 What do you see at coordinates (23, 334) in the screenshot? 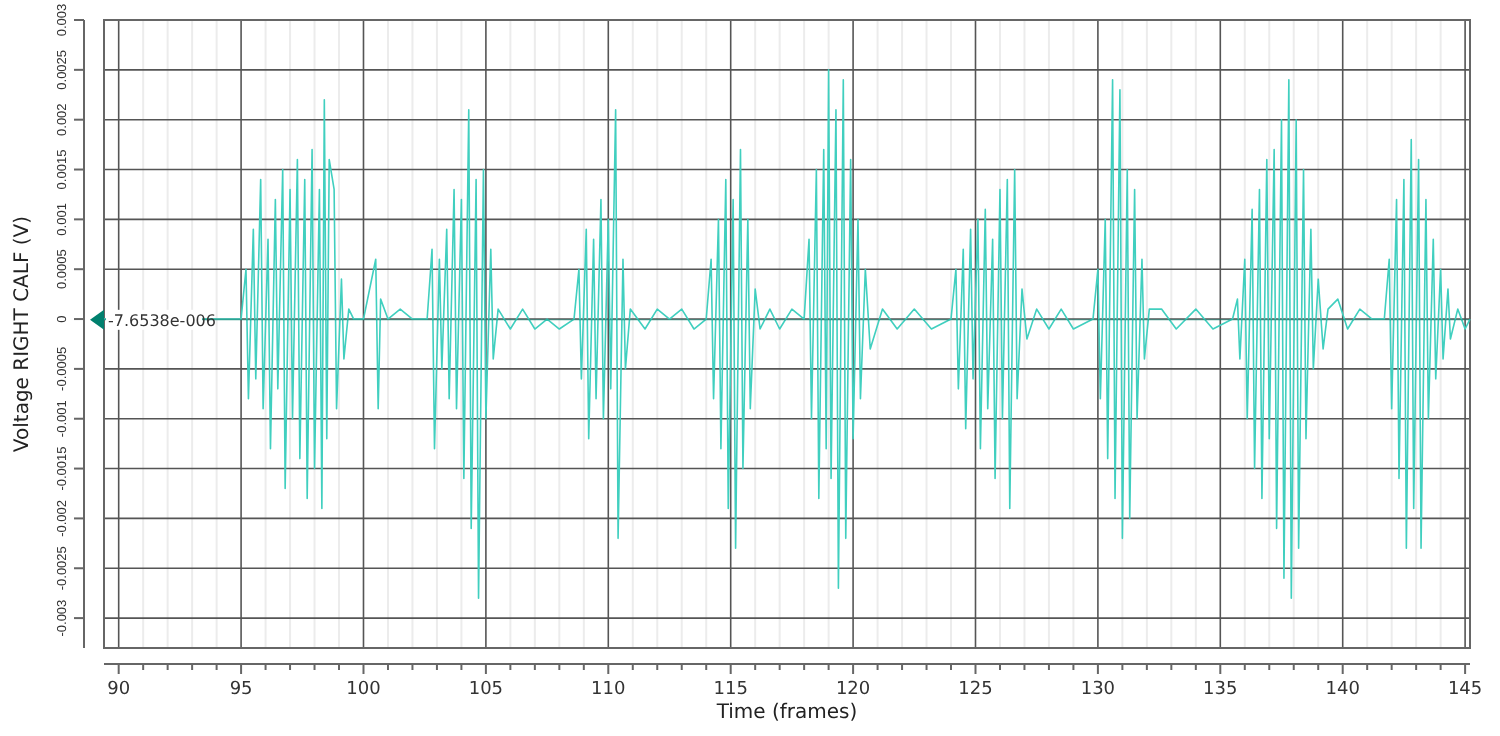
I see `y-axis-title: Voltage RIGHT CALF (V)` at bounding box center [23, 334].